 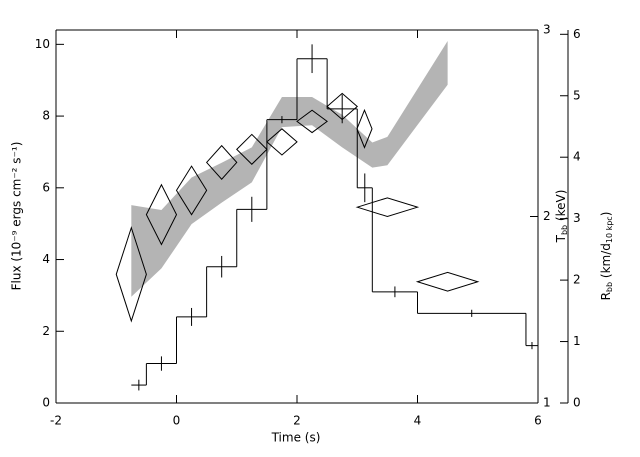 What do you see at coordinates (547, 30) in the screenshot?
I see `y2-tick-label: 3` at bounding box center [547, 30].